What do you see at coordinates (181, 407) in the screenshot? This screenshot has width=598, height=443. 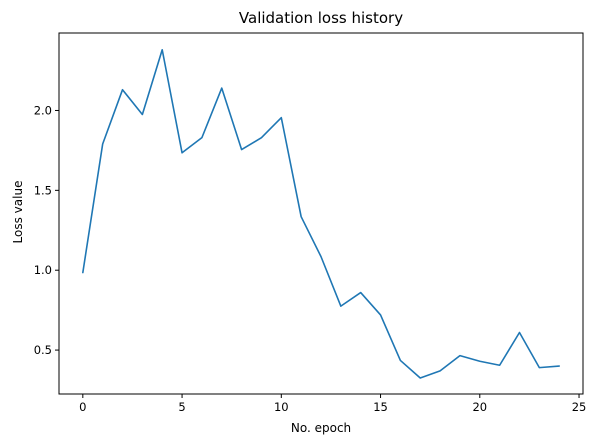 I see `x-tick-label: 5` at bounding box center [181, 407].